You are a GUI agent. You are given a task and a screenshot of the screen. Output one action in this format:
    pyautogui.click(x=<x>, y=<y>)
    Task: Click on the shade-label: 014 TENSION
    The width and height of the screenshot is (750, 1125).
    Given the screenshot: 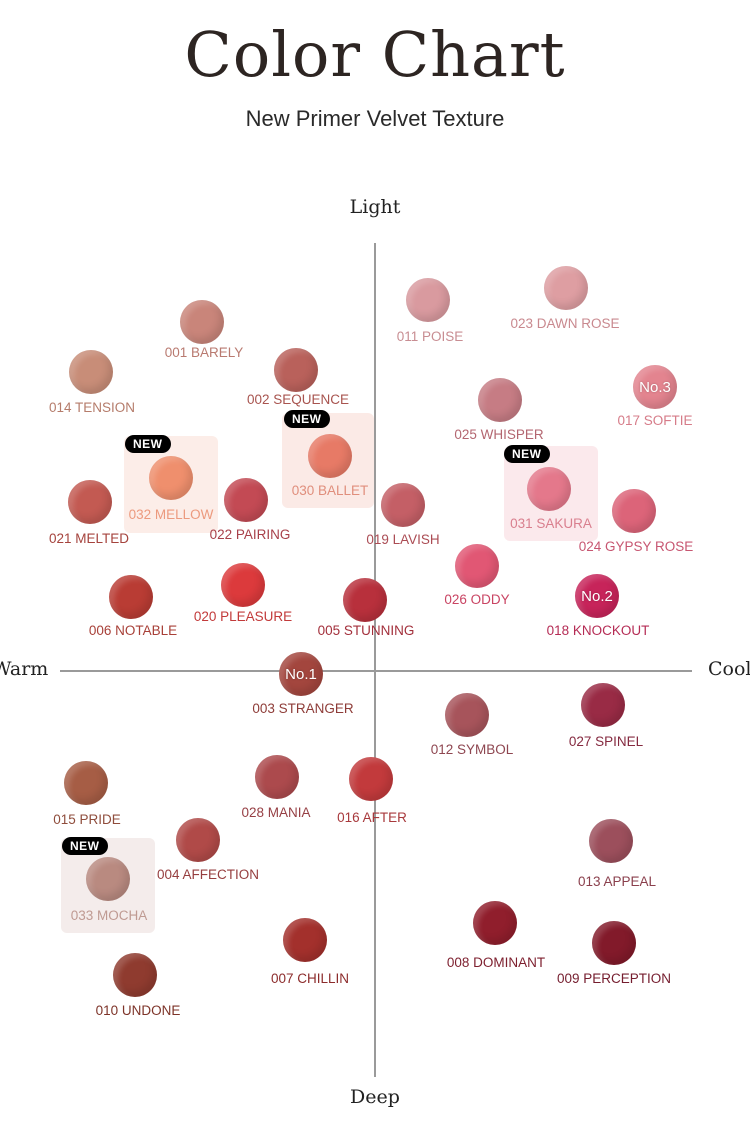 What is the action you would take?
    pyautogui.click(x=92, y=407)
    